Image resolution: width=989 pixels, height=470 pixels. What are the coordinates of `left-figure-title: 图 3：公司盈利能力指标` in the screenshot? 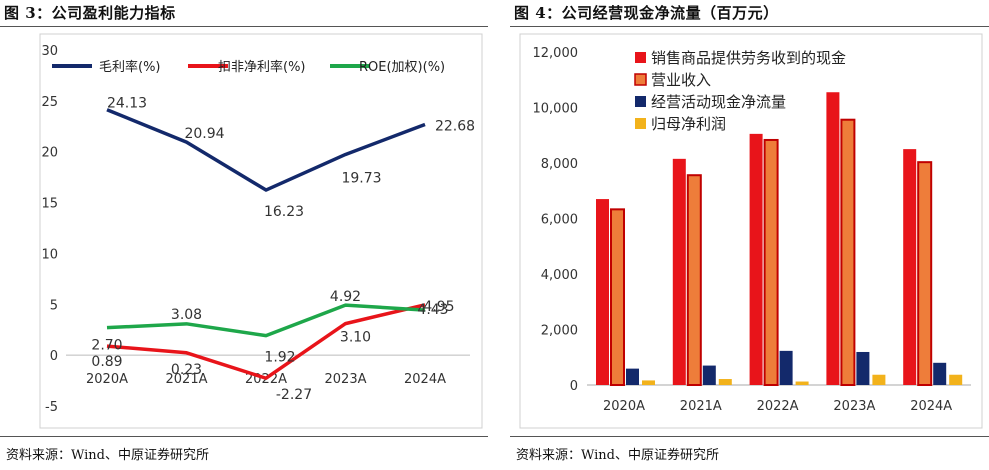 It's located at (90, 13).